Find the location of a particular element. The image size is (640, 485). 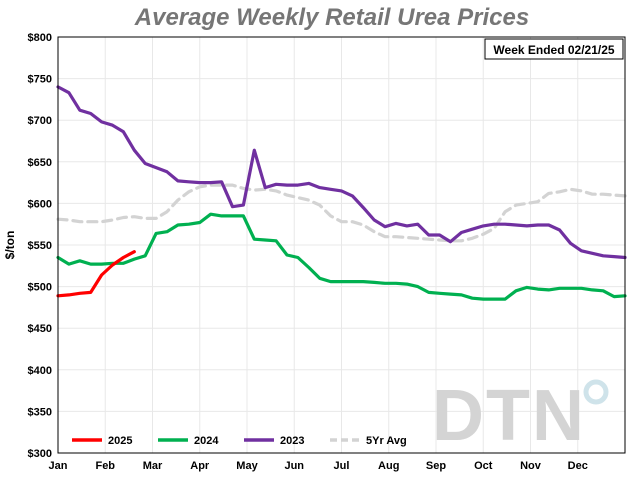

legend-label: 2025 is located at coordinates (120, 441).